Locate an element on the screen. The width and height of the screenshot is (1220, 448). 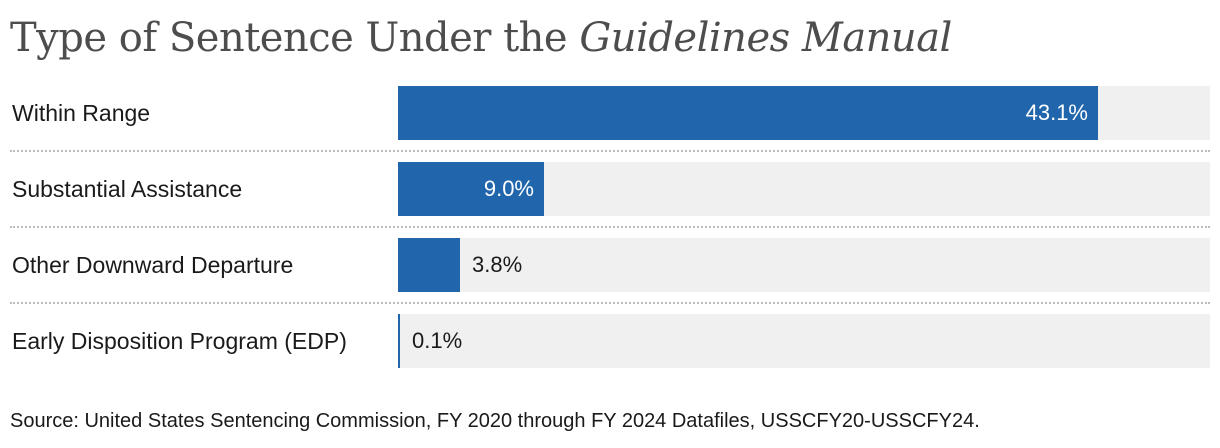
bar-row: Substantial Assistance 9.0% is located at coordinates (610, 189).